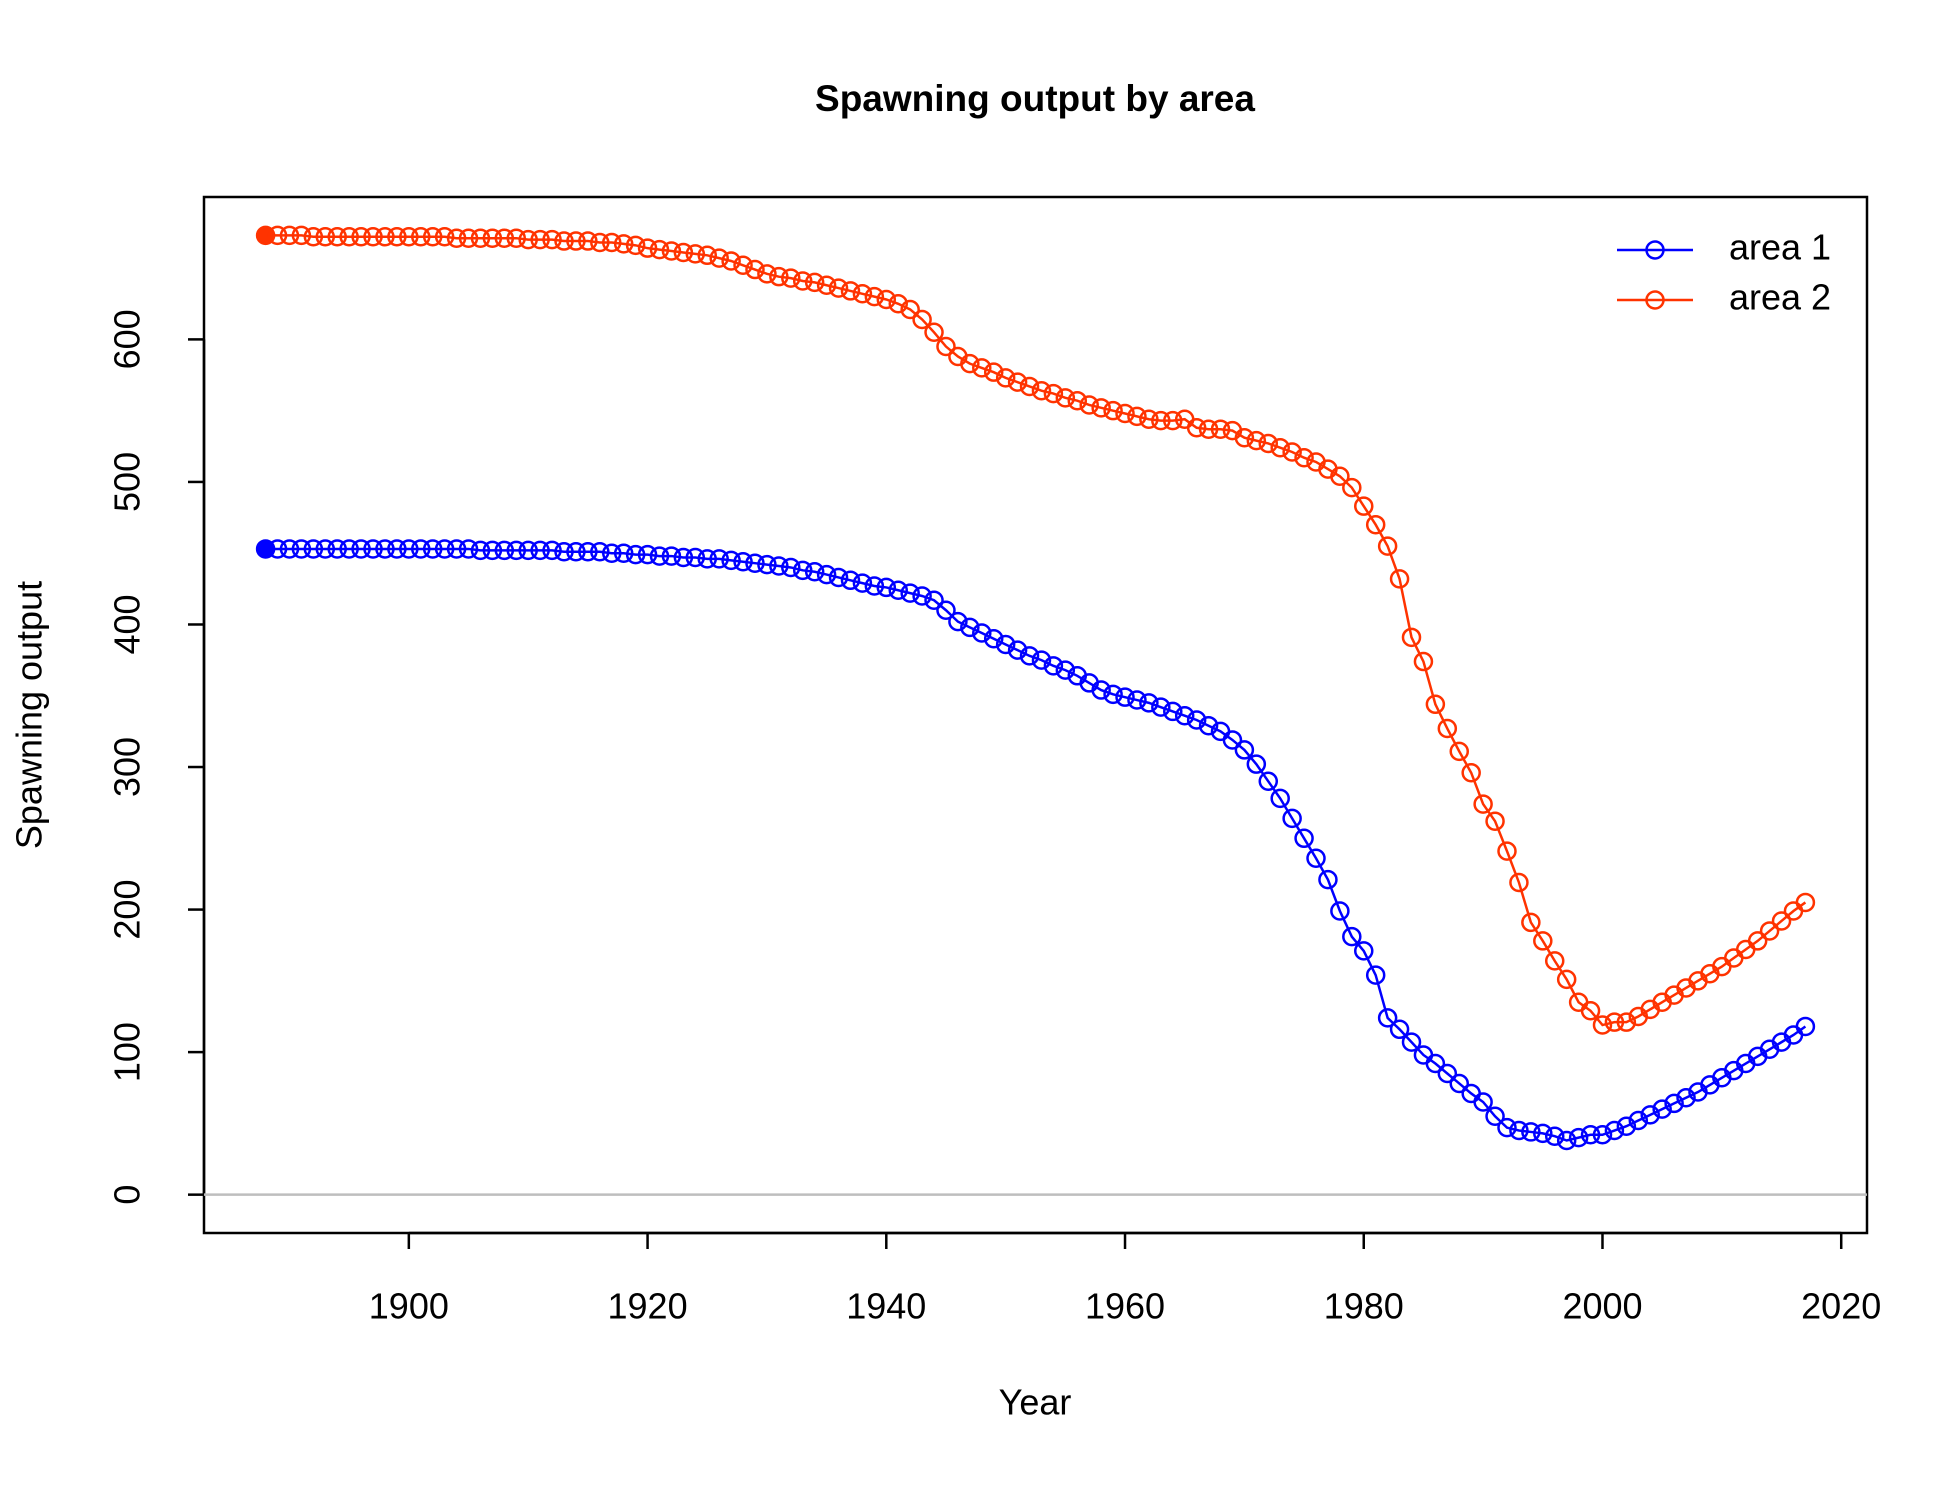  I want to click on x-tick-label: 2000, so click(1602, 1306).